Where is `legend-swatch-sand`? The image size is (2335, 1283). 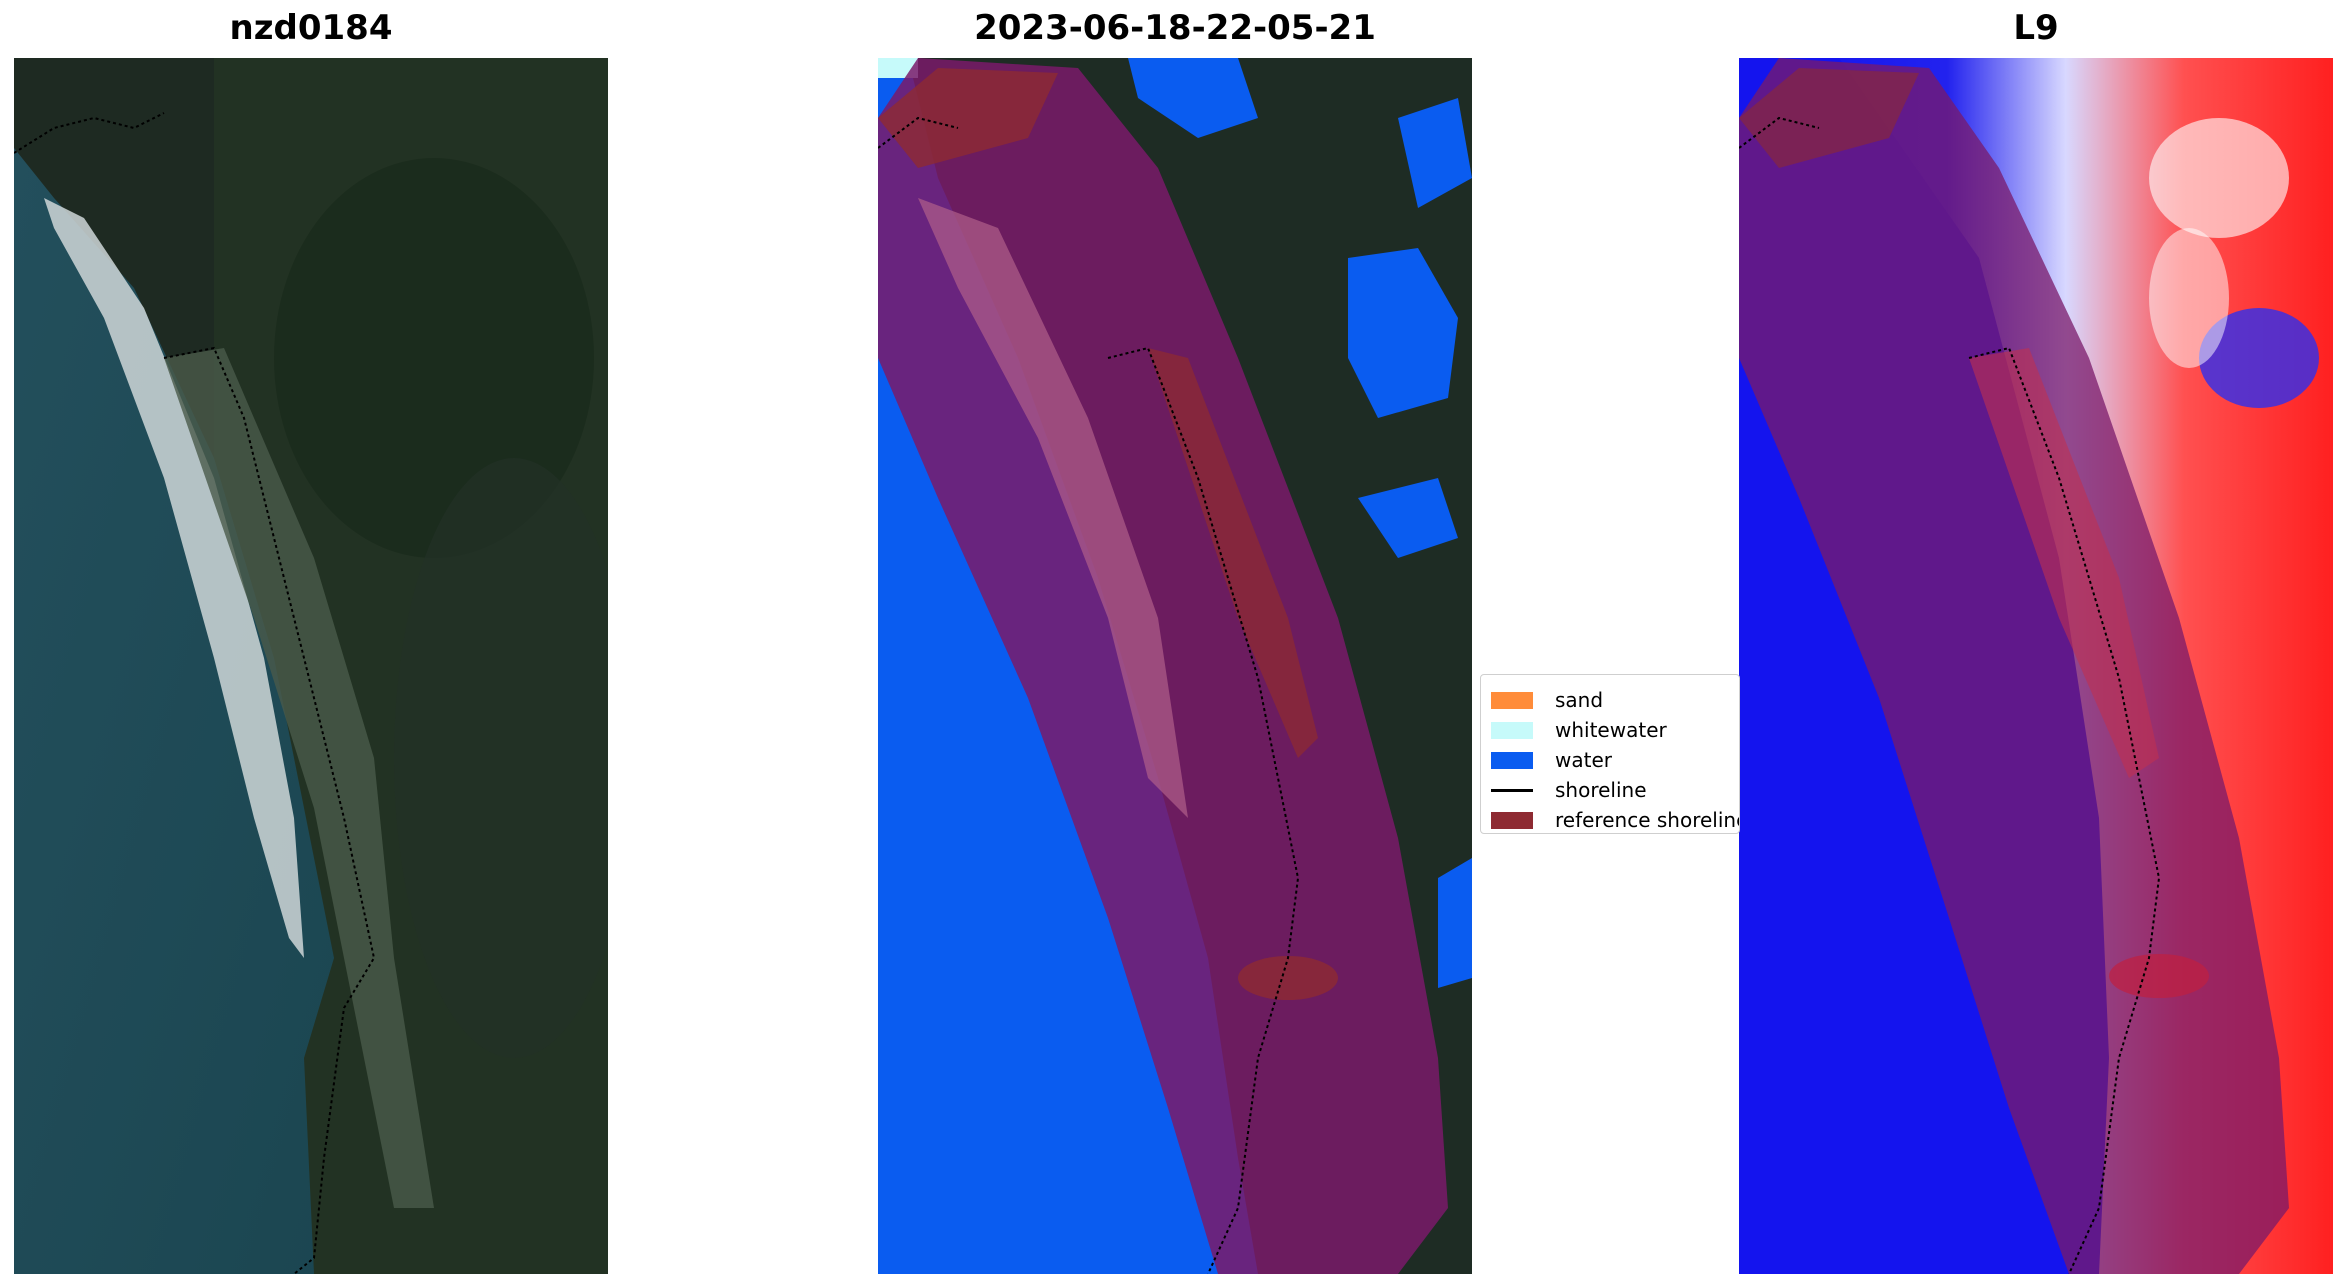 legend-swatch-sand is located at coordinates (1512, 700).